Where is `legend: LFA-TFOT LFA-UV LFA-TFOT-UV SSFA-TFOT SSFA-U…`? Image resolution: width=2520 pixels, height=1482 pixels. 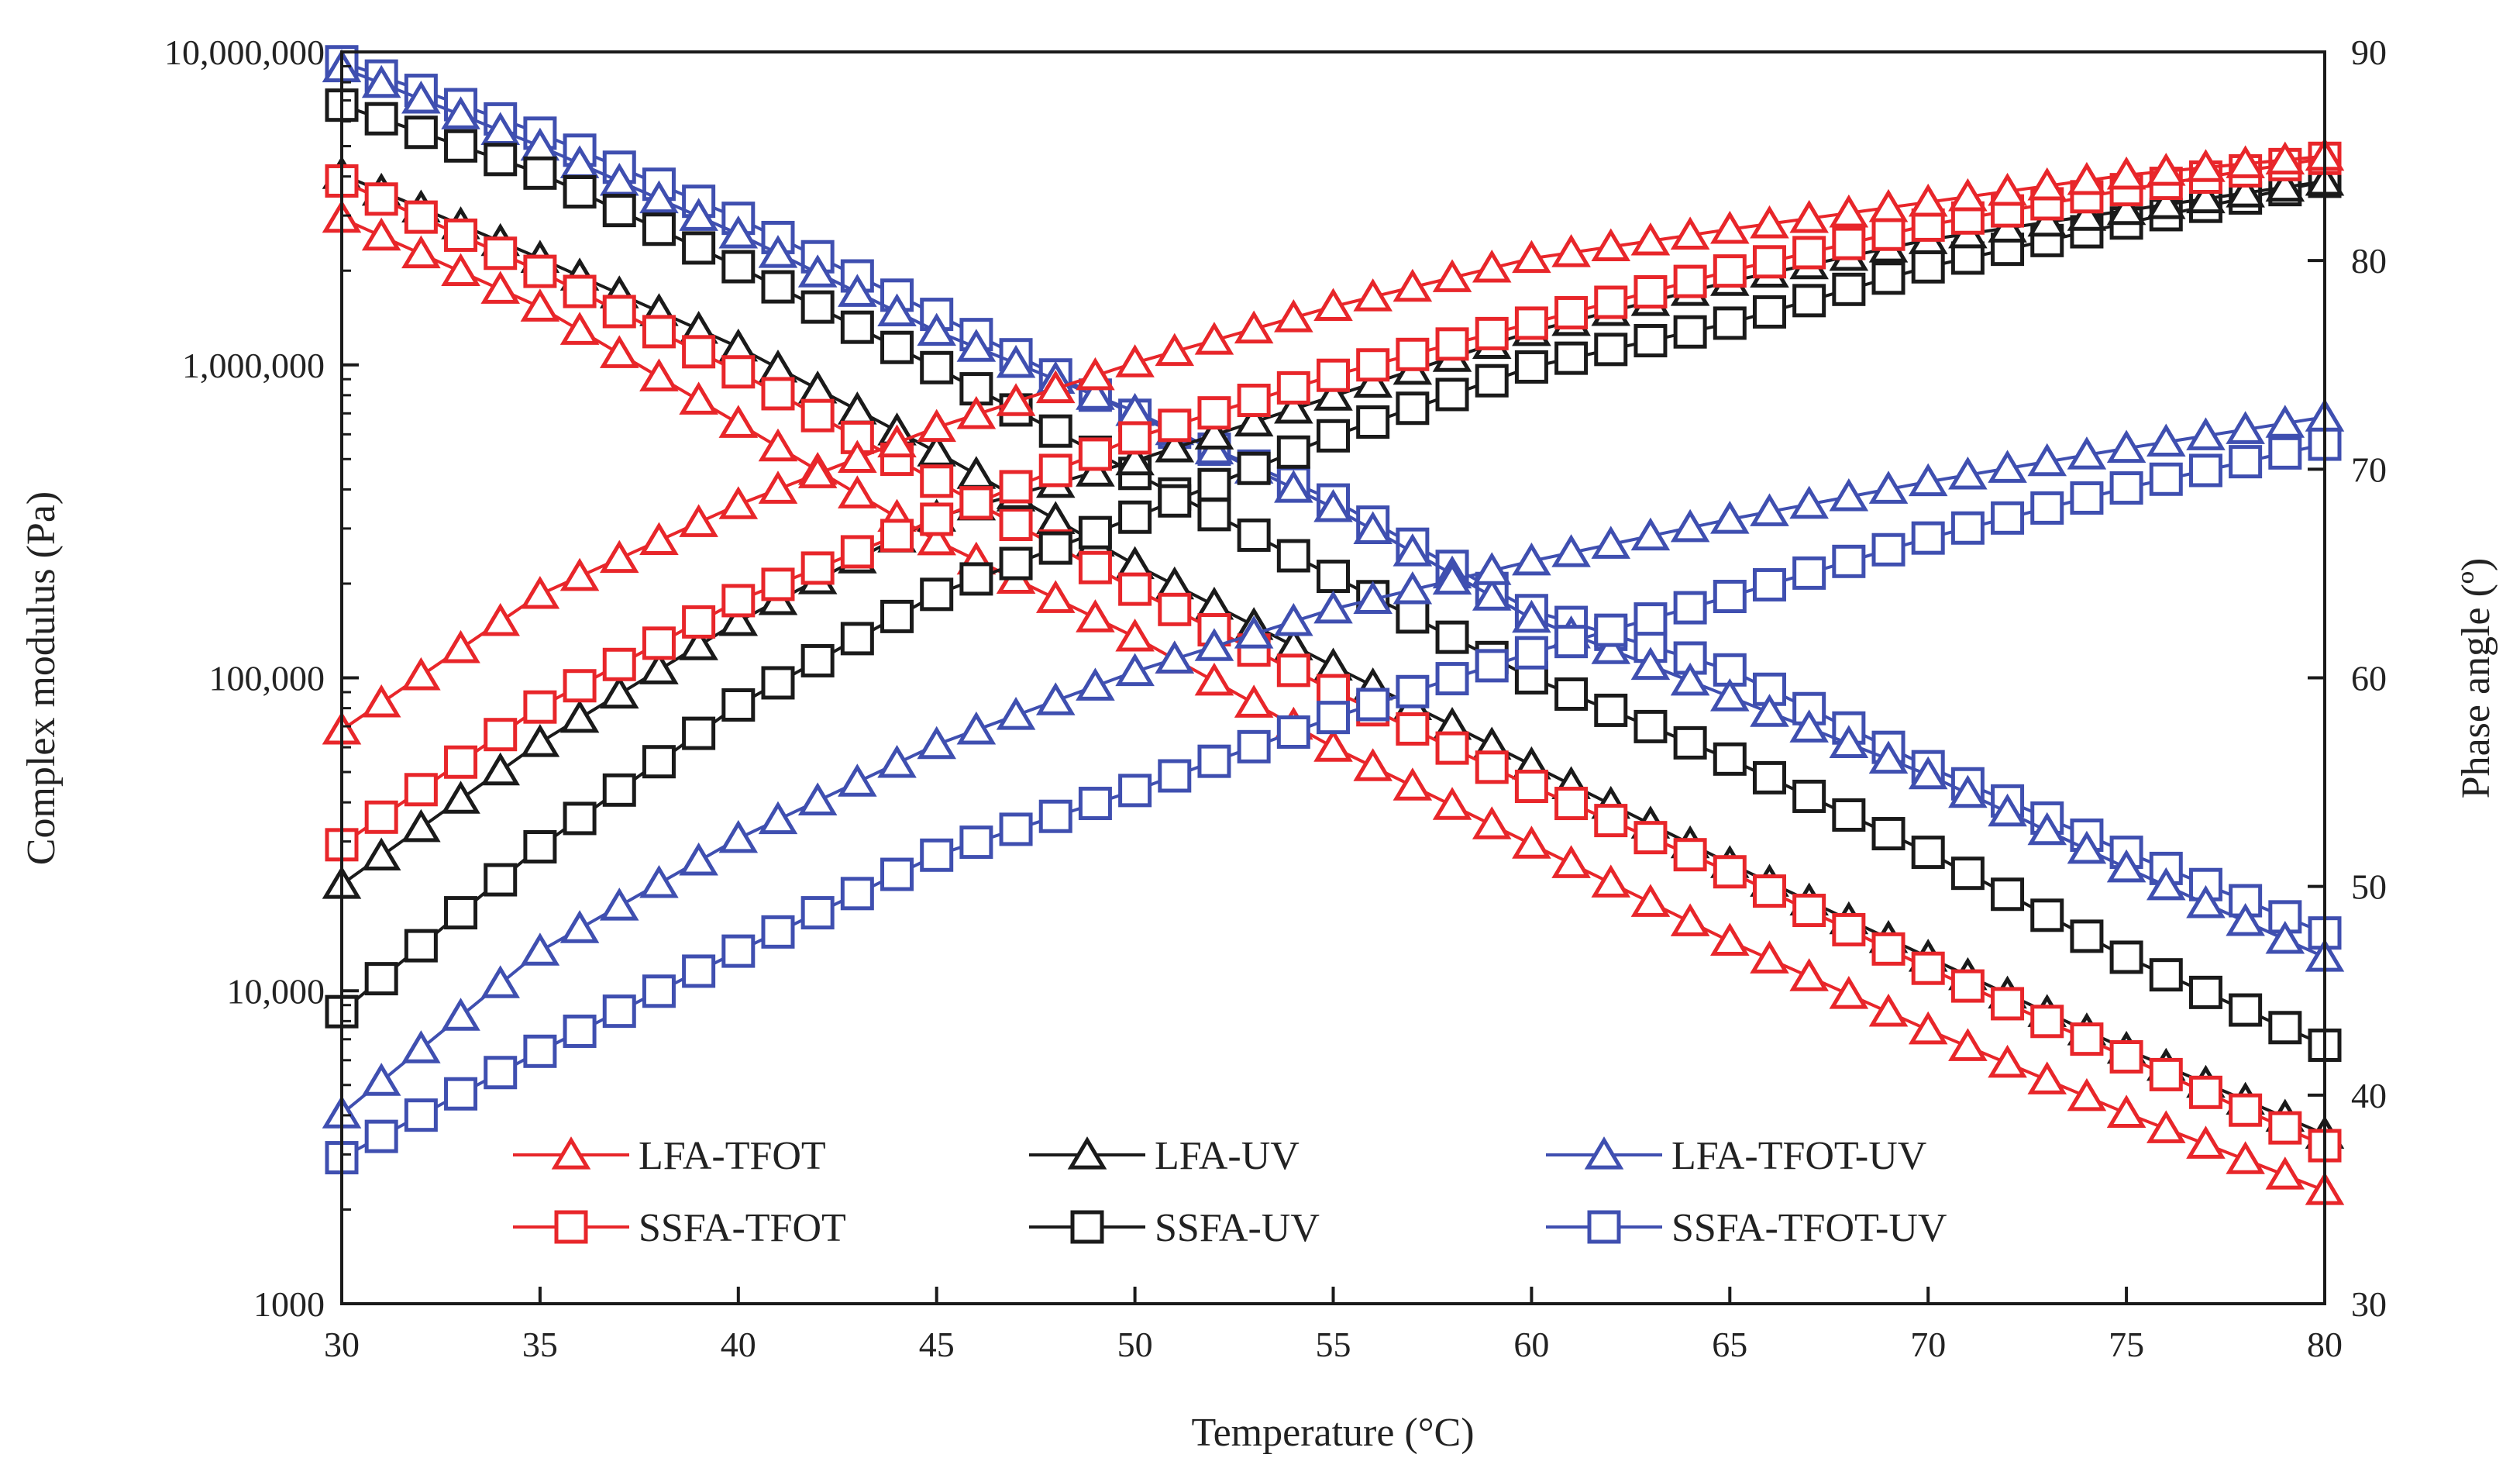
legend: LFA-TFOT LFA-UV LFA-TFOT-UV SSFA-TFOT SSFA-U… is located at coordinates (1230, 1192).